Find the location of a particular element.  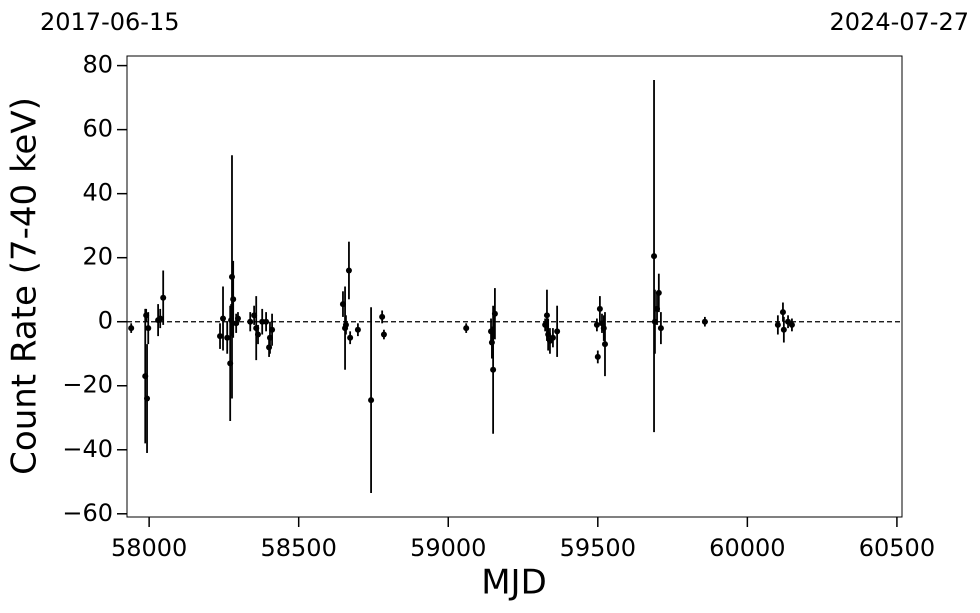

x-tick-label: 58000 is located at coordinates (149, 548).